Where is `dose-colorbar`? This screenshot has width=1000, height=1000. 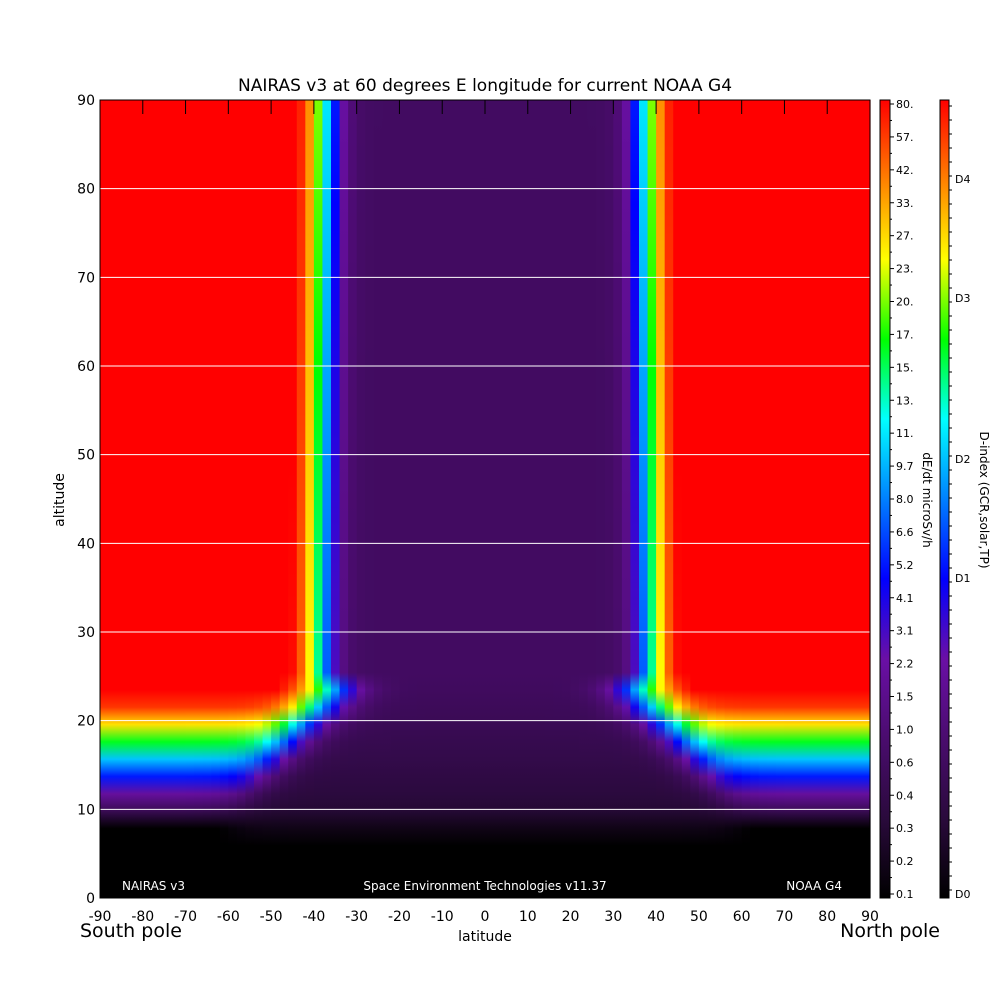 dose-colorbar is located at coordinates (885, 499).